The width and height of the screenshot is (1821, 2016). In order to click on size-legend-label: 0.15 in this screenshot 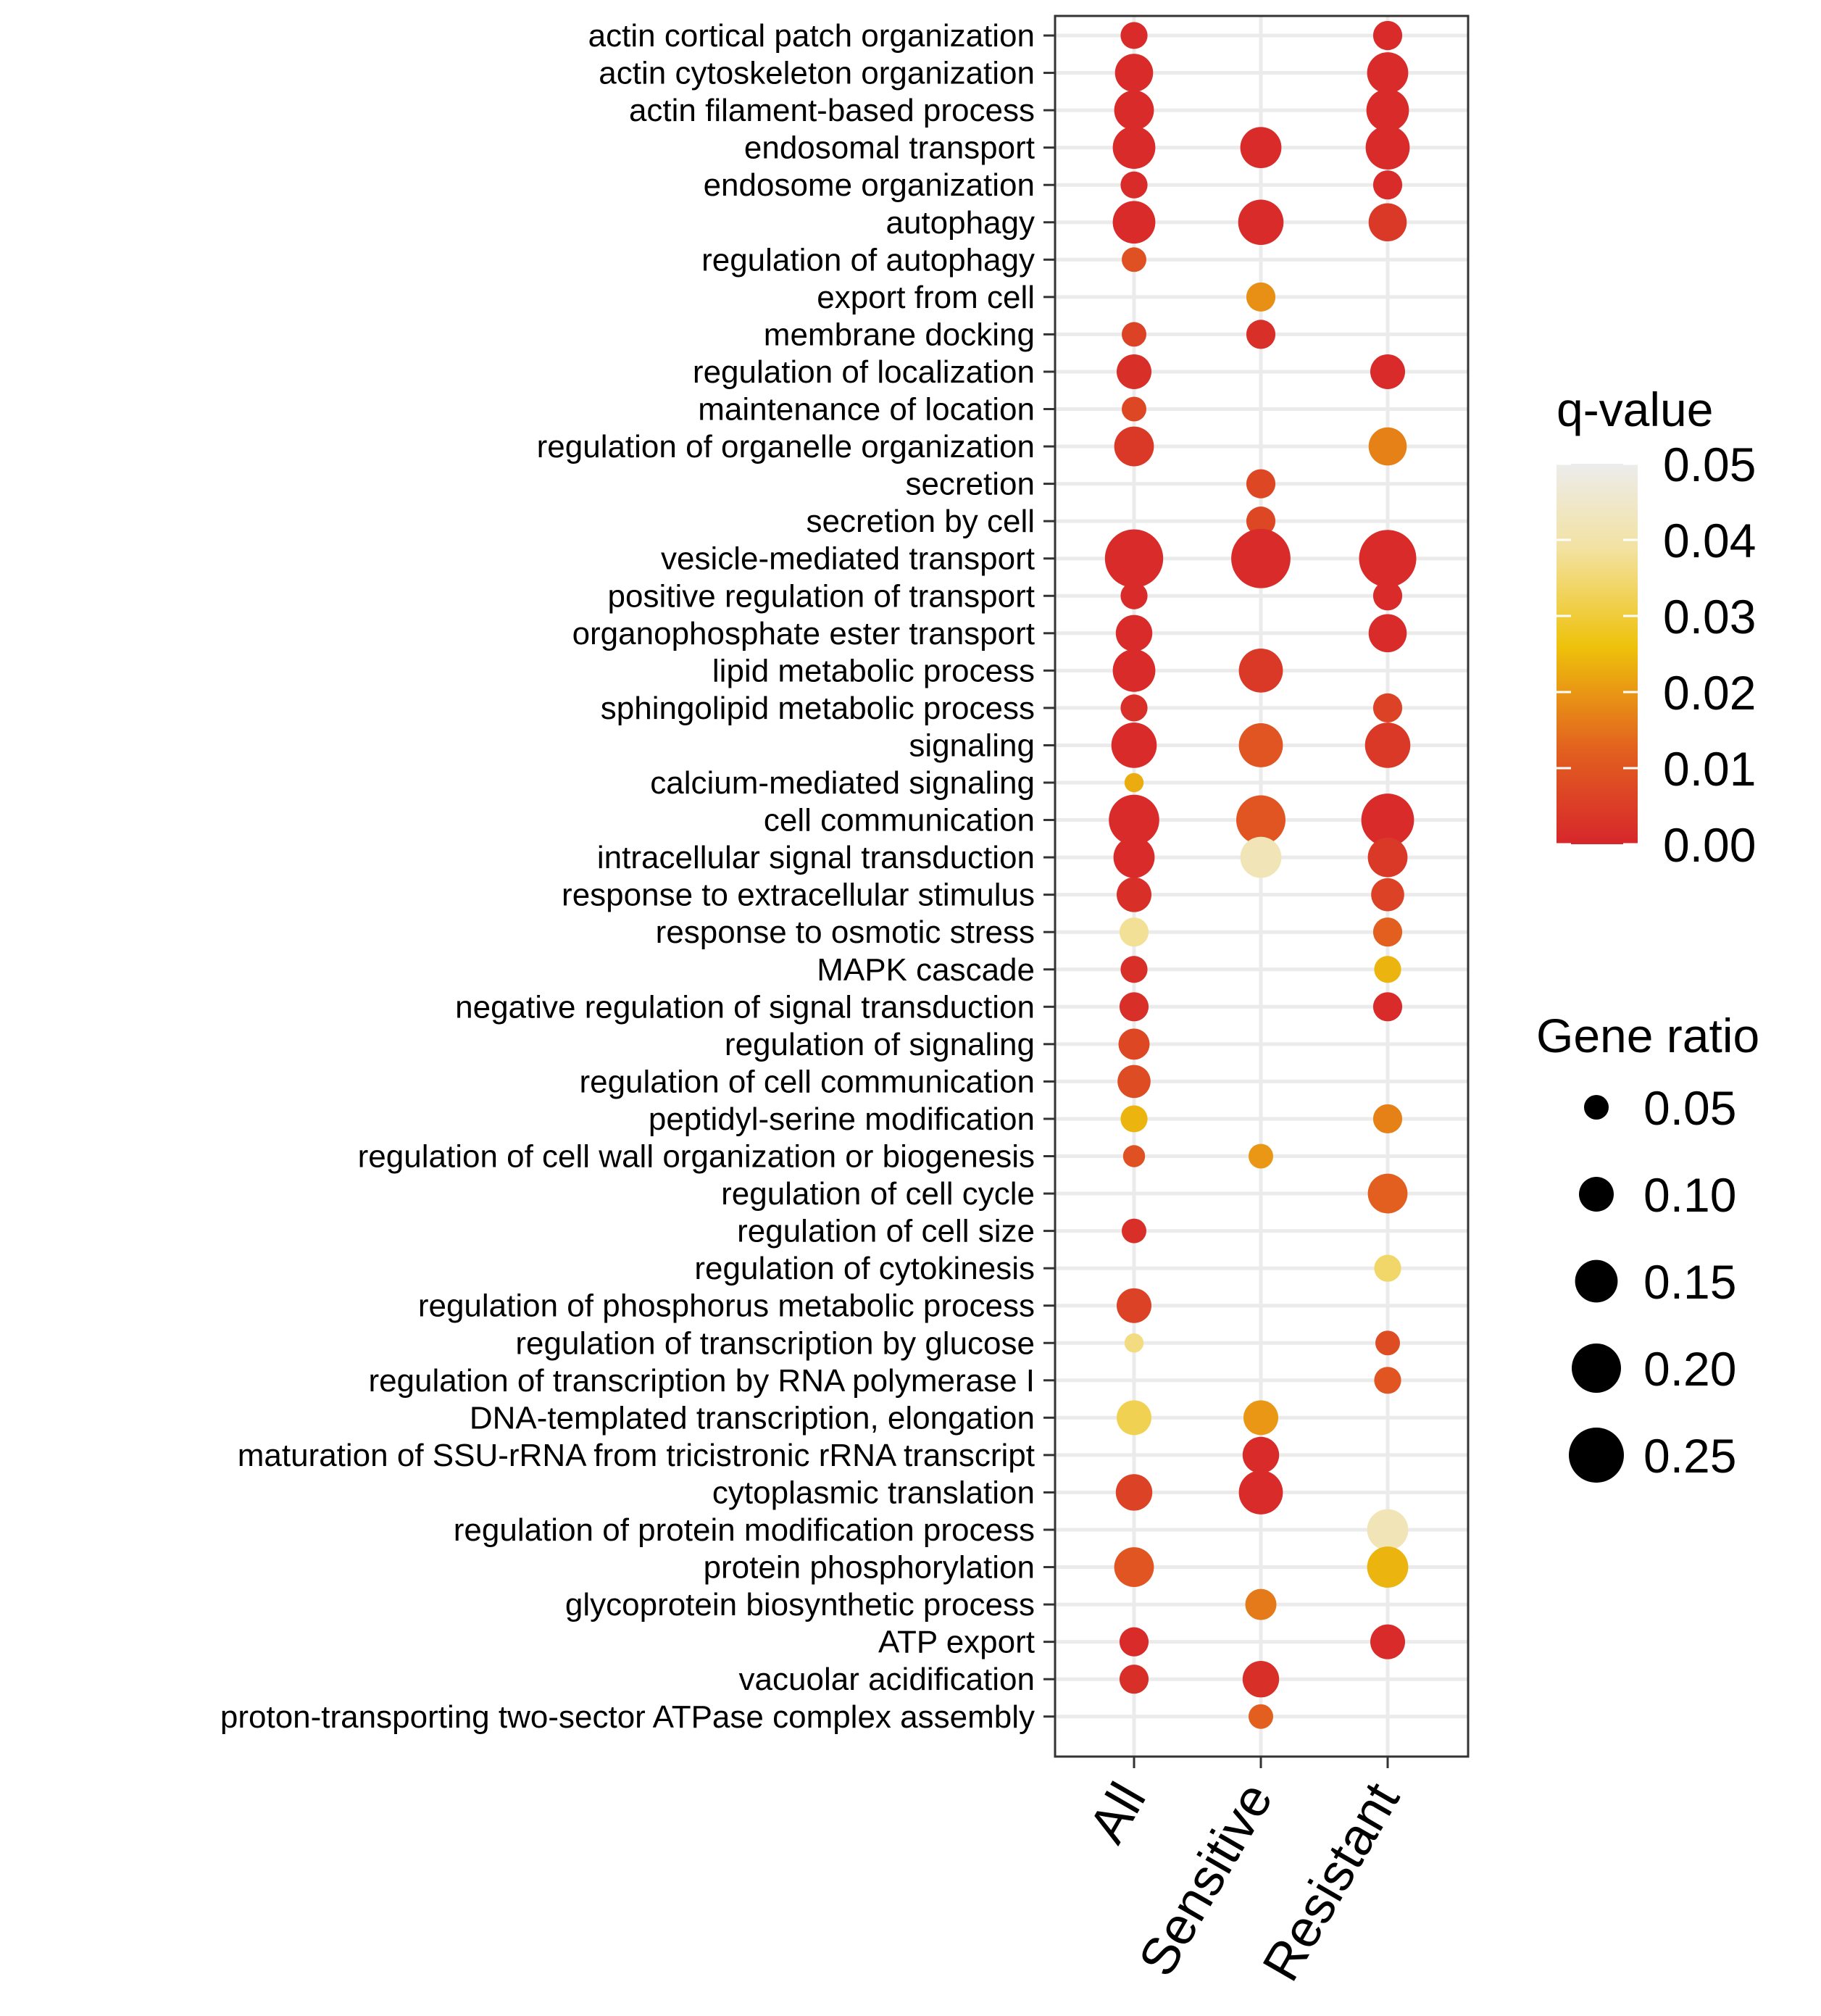, I will do `click(1690, 1282)`.